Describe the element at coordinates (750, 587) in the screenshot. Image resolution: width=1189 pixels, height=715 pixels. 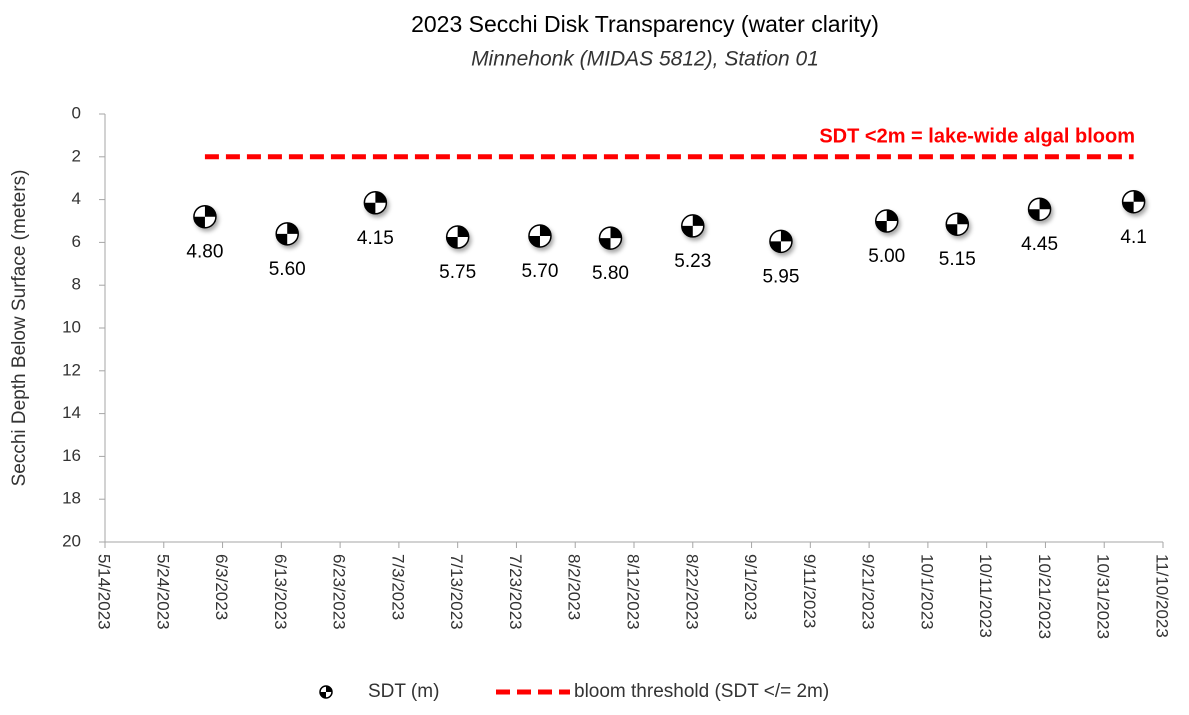
I see `x-tick-label: 9/1/2023` at that location.